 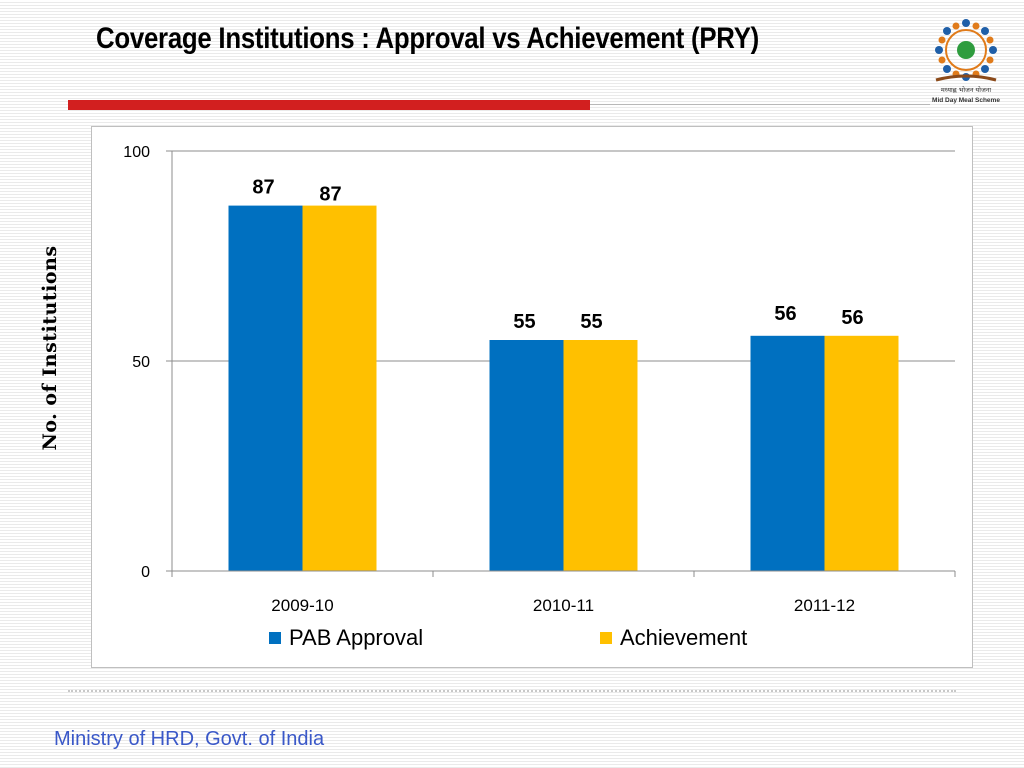 What do you see at coordinates (329, 105) in the screenshot?
I see `title-underline-red` at bounding box center [329, 105].